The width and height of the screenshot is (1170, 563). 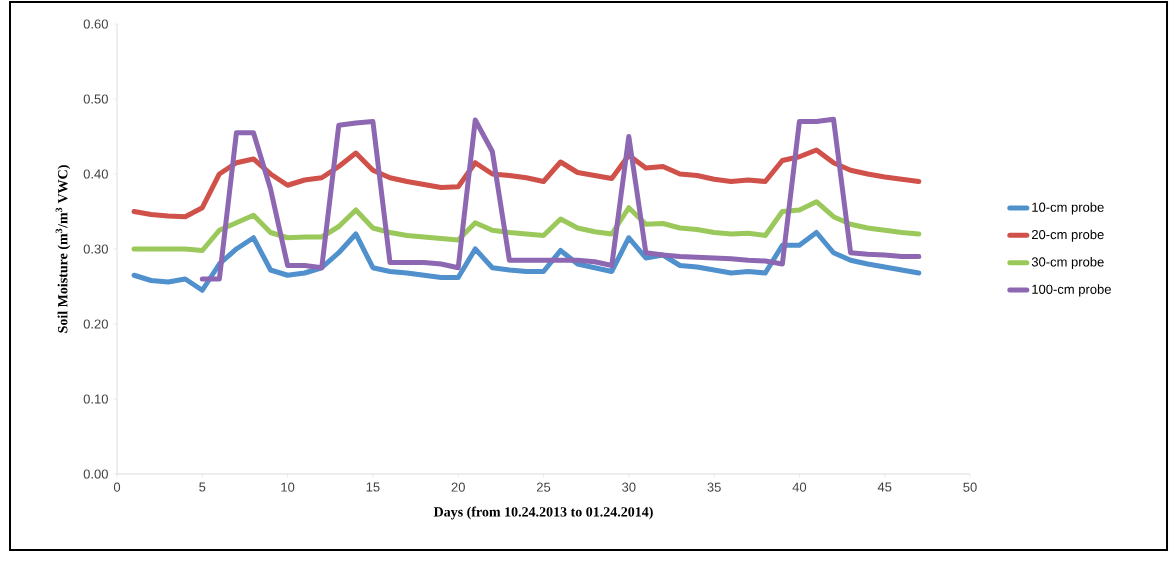 What do you see at coordinates (95, 324) in the screenshot?
I see `y-tick-label: 0.20` at bounding box center [95, 324].